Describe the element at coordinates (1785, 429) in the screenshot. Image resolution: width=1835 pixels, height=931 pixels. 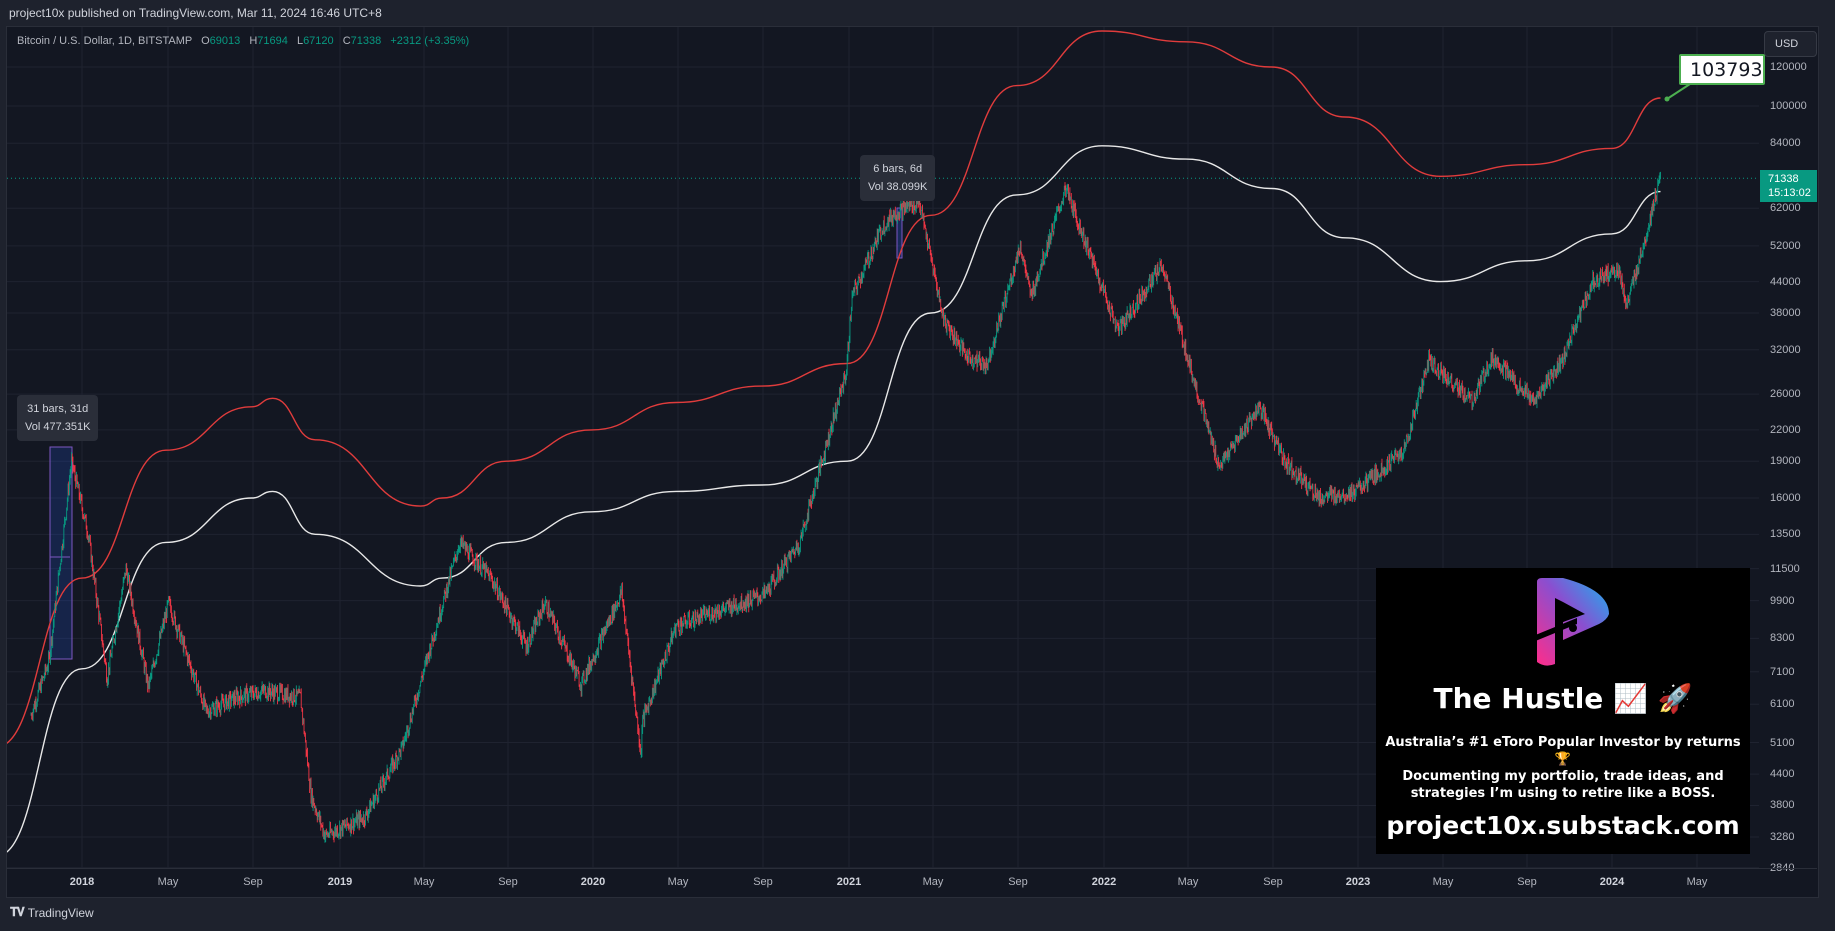
I see `price-tick: 22000` at that location.